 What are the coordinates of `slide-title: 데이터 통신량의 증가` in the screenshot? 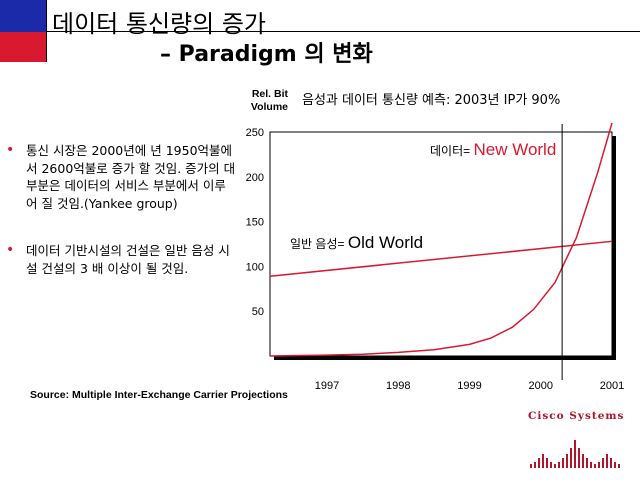 It's located at (159, 24).